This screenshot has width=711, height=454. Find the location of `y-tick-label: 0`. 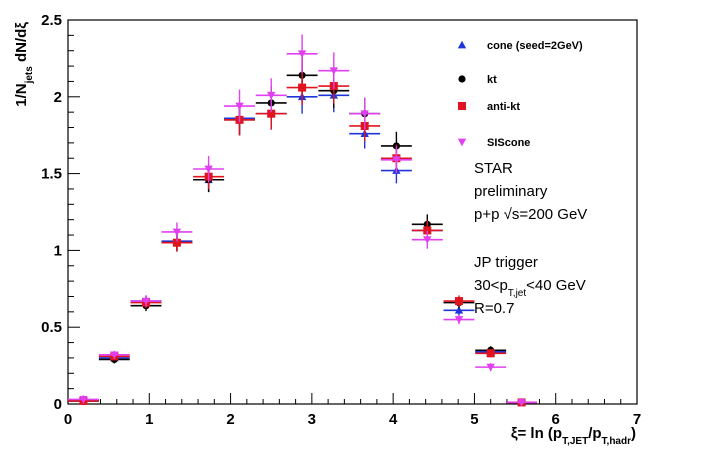

y-tick-label: 0 is located at coordinates (58, 404).